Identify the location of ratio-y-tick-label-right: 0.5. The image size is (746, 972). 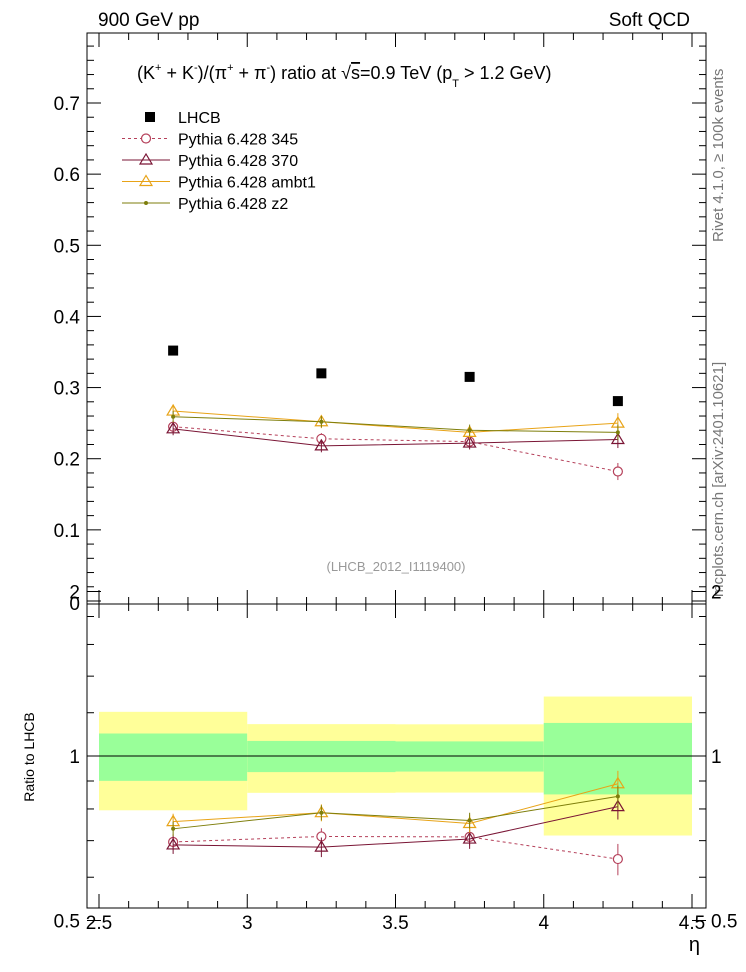
(724, 922).